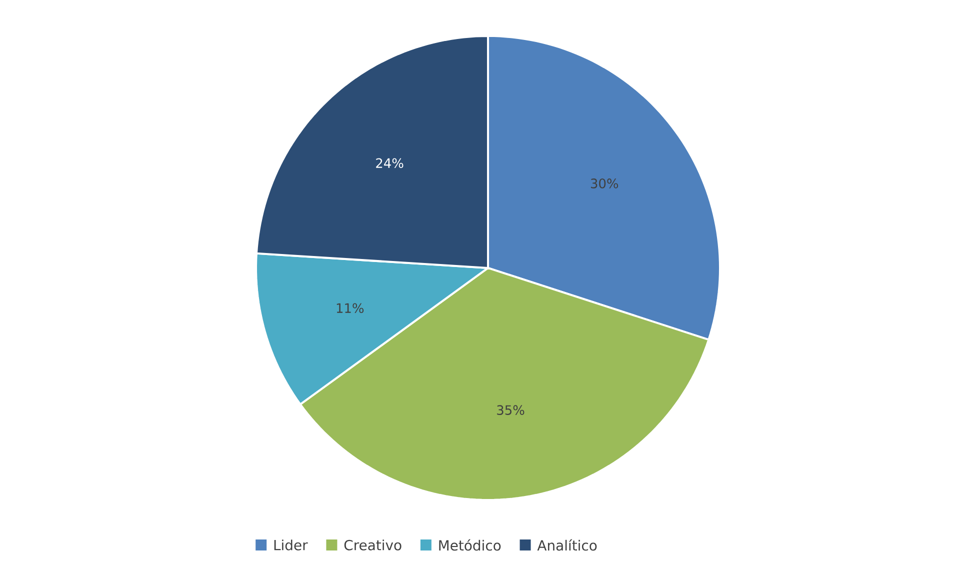 The image size is (956, 577). What do you see at coordinates (291, 545) in the screenshot?
I see `legend-label: Lider` at bounding box center [291, 545].